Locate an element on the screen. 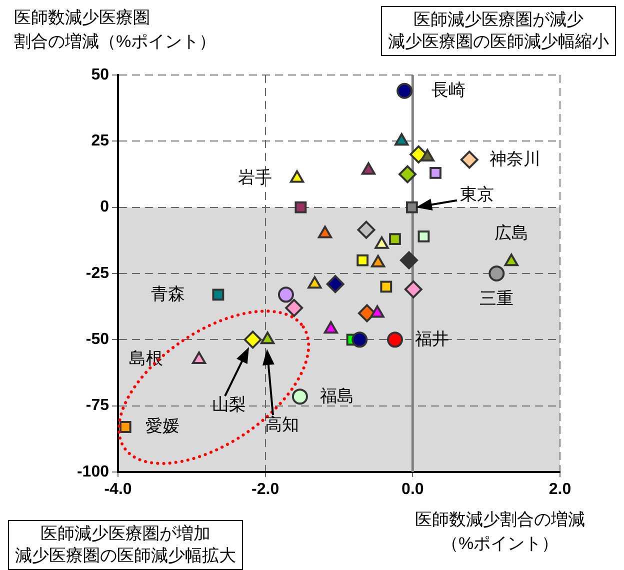 This screenshot has width=624, height=570. x-tick-label: -4.0 is located at coordinates (118, 489).